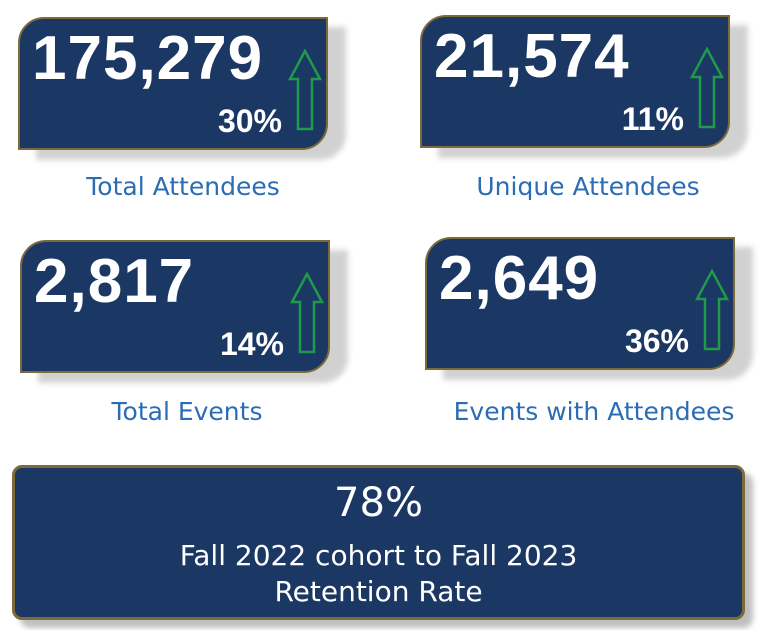 The image size is (768, 630). I want to click on metric-card-events-with-attendees: 2,649 36%, so click(580, 303).